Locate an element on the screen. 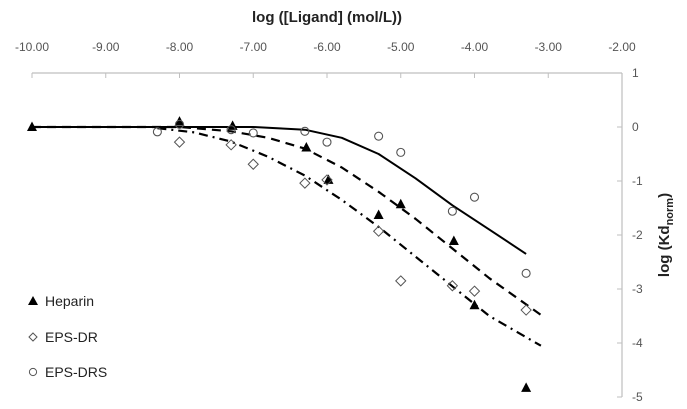 The image size is (687, 409). x-tick-label: -7.00 is located at coordinates (254, 47).